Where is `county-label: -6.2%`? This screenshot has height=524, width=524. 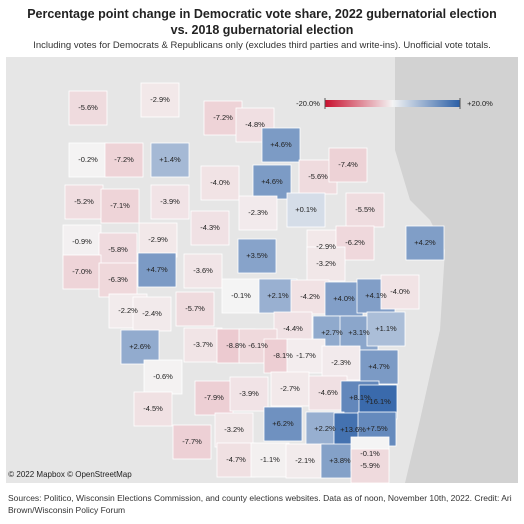 county-label: -6.2% is located at coordinates (355, 242).